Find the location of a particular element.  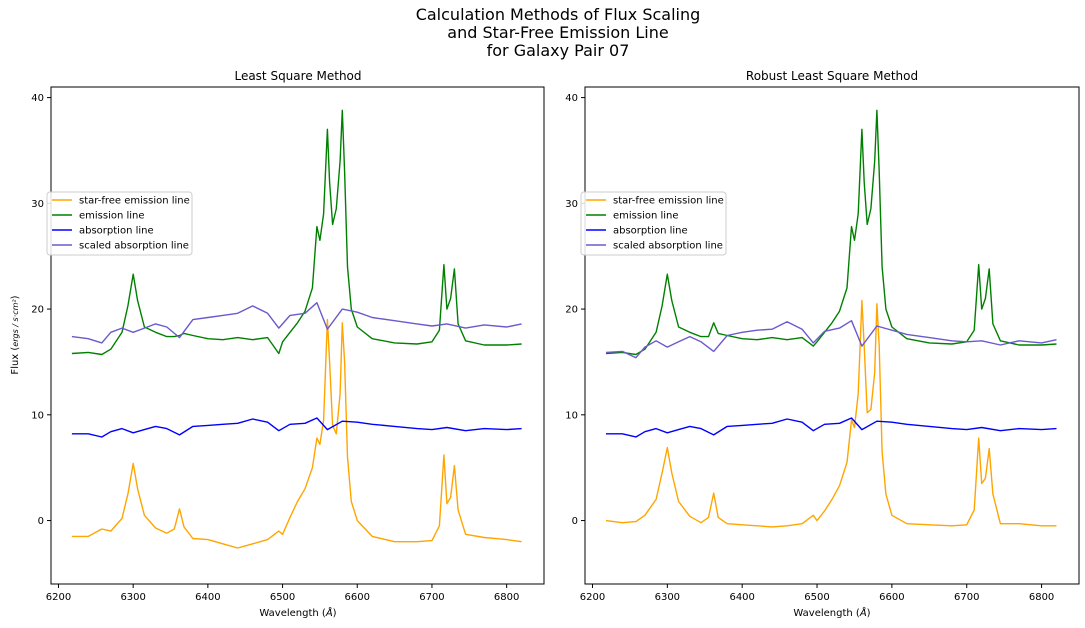

y-axis-label: Flux (ergs / s·cm²) is located at coordinates (15, 334).